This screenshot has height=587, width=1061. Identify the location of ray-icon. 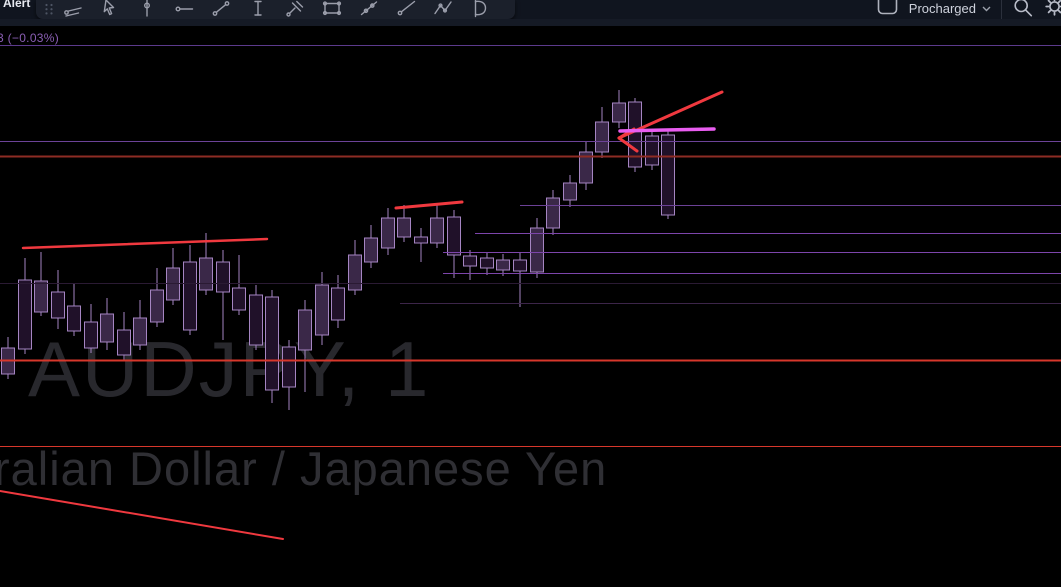
(406, 8).